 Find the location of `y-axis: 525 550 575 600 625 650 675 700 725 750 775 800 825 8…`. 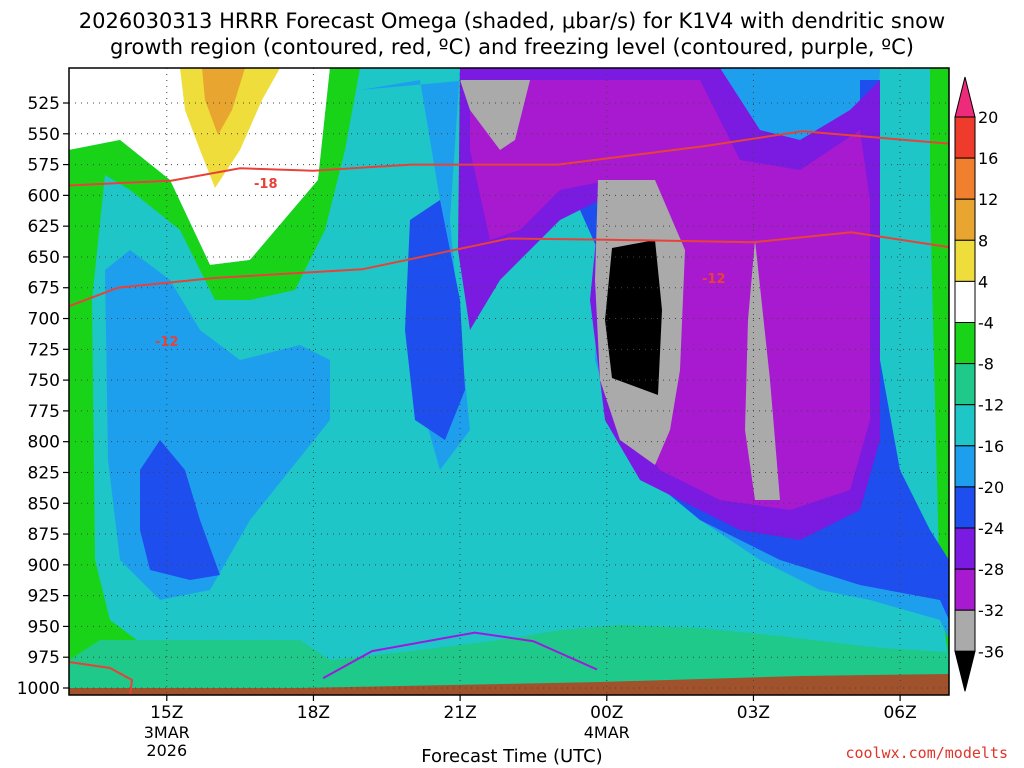

y-axis: 525 550 575 600 625 650 675 700 725 750 775 800 825 8… is located at coordinates (43, 396).